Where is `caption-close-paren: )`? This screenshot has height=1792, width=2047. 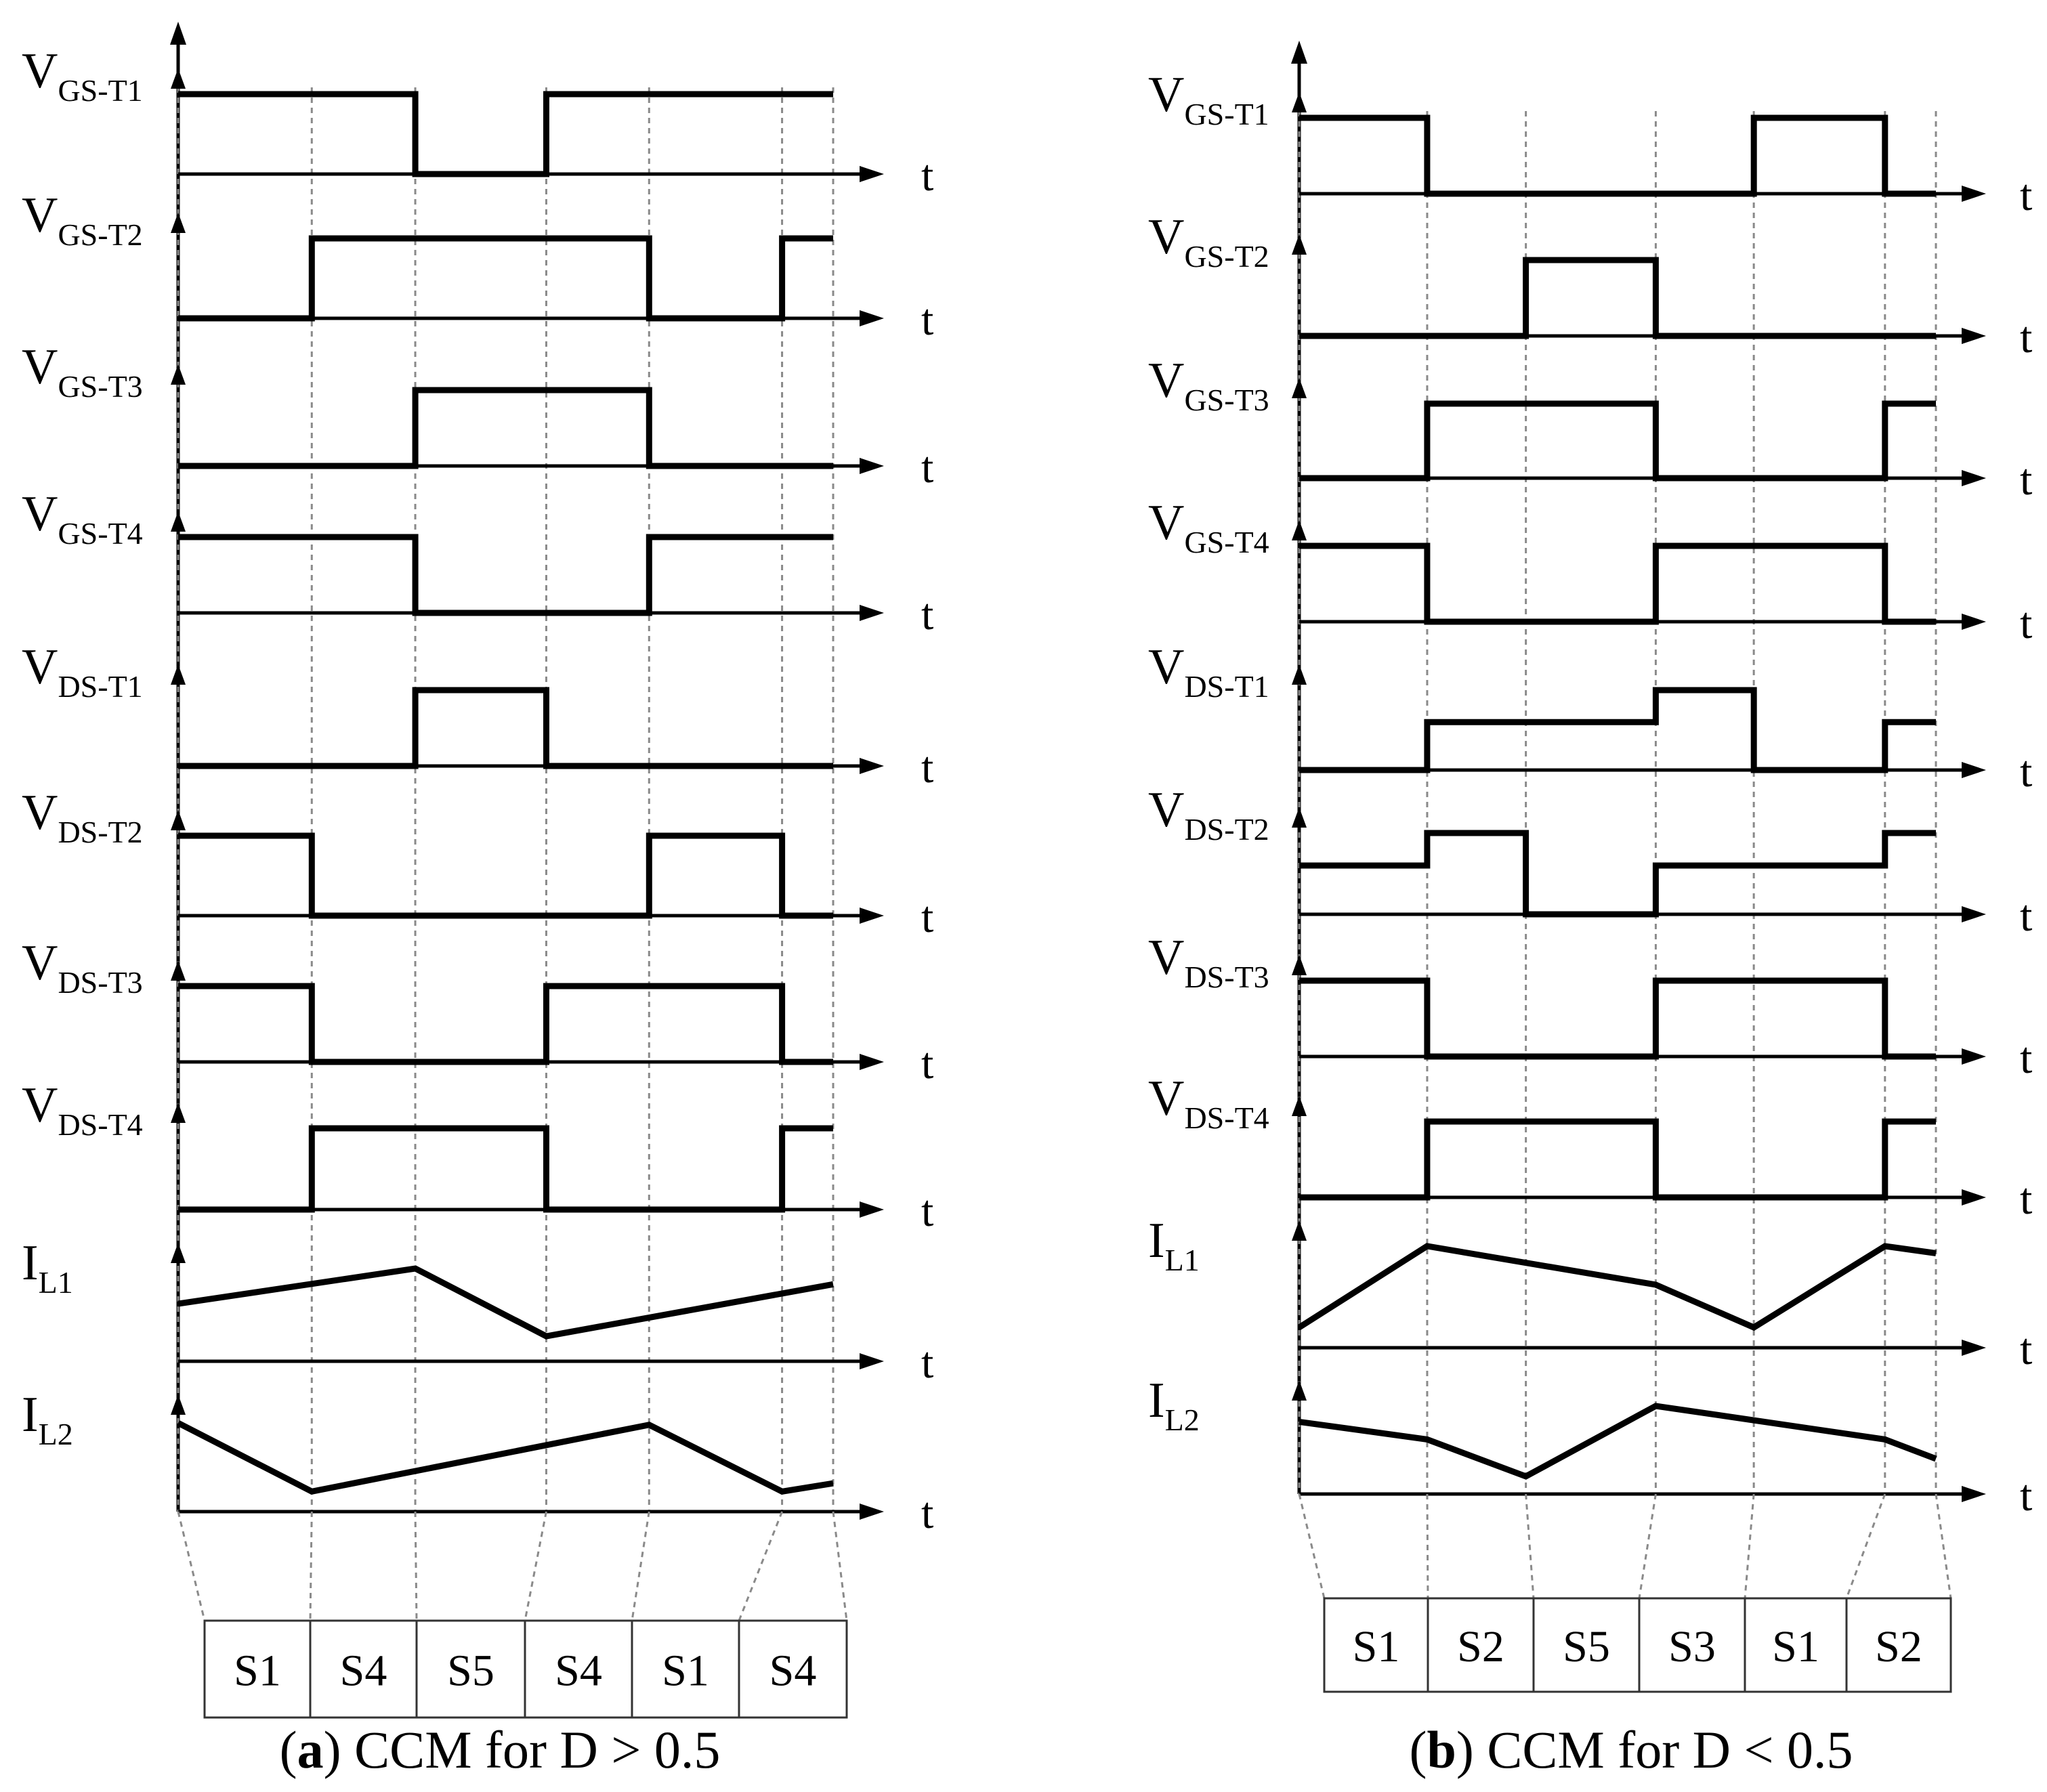 caption-close-paren: ) is located at coordinates (339, 1749).